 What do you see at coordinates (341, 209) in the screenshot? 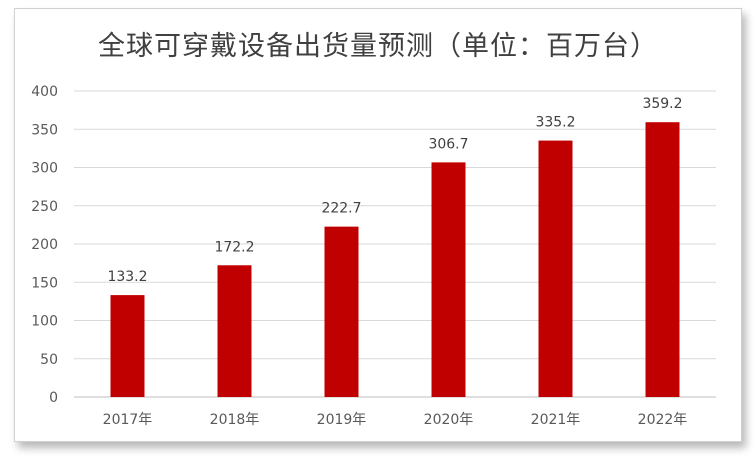
I see `data-label: 222.7` at bounding box center [341, 209].